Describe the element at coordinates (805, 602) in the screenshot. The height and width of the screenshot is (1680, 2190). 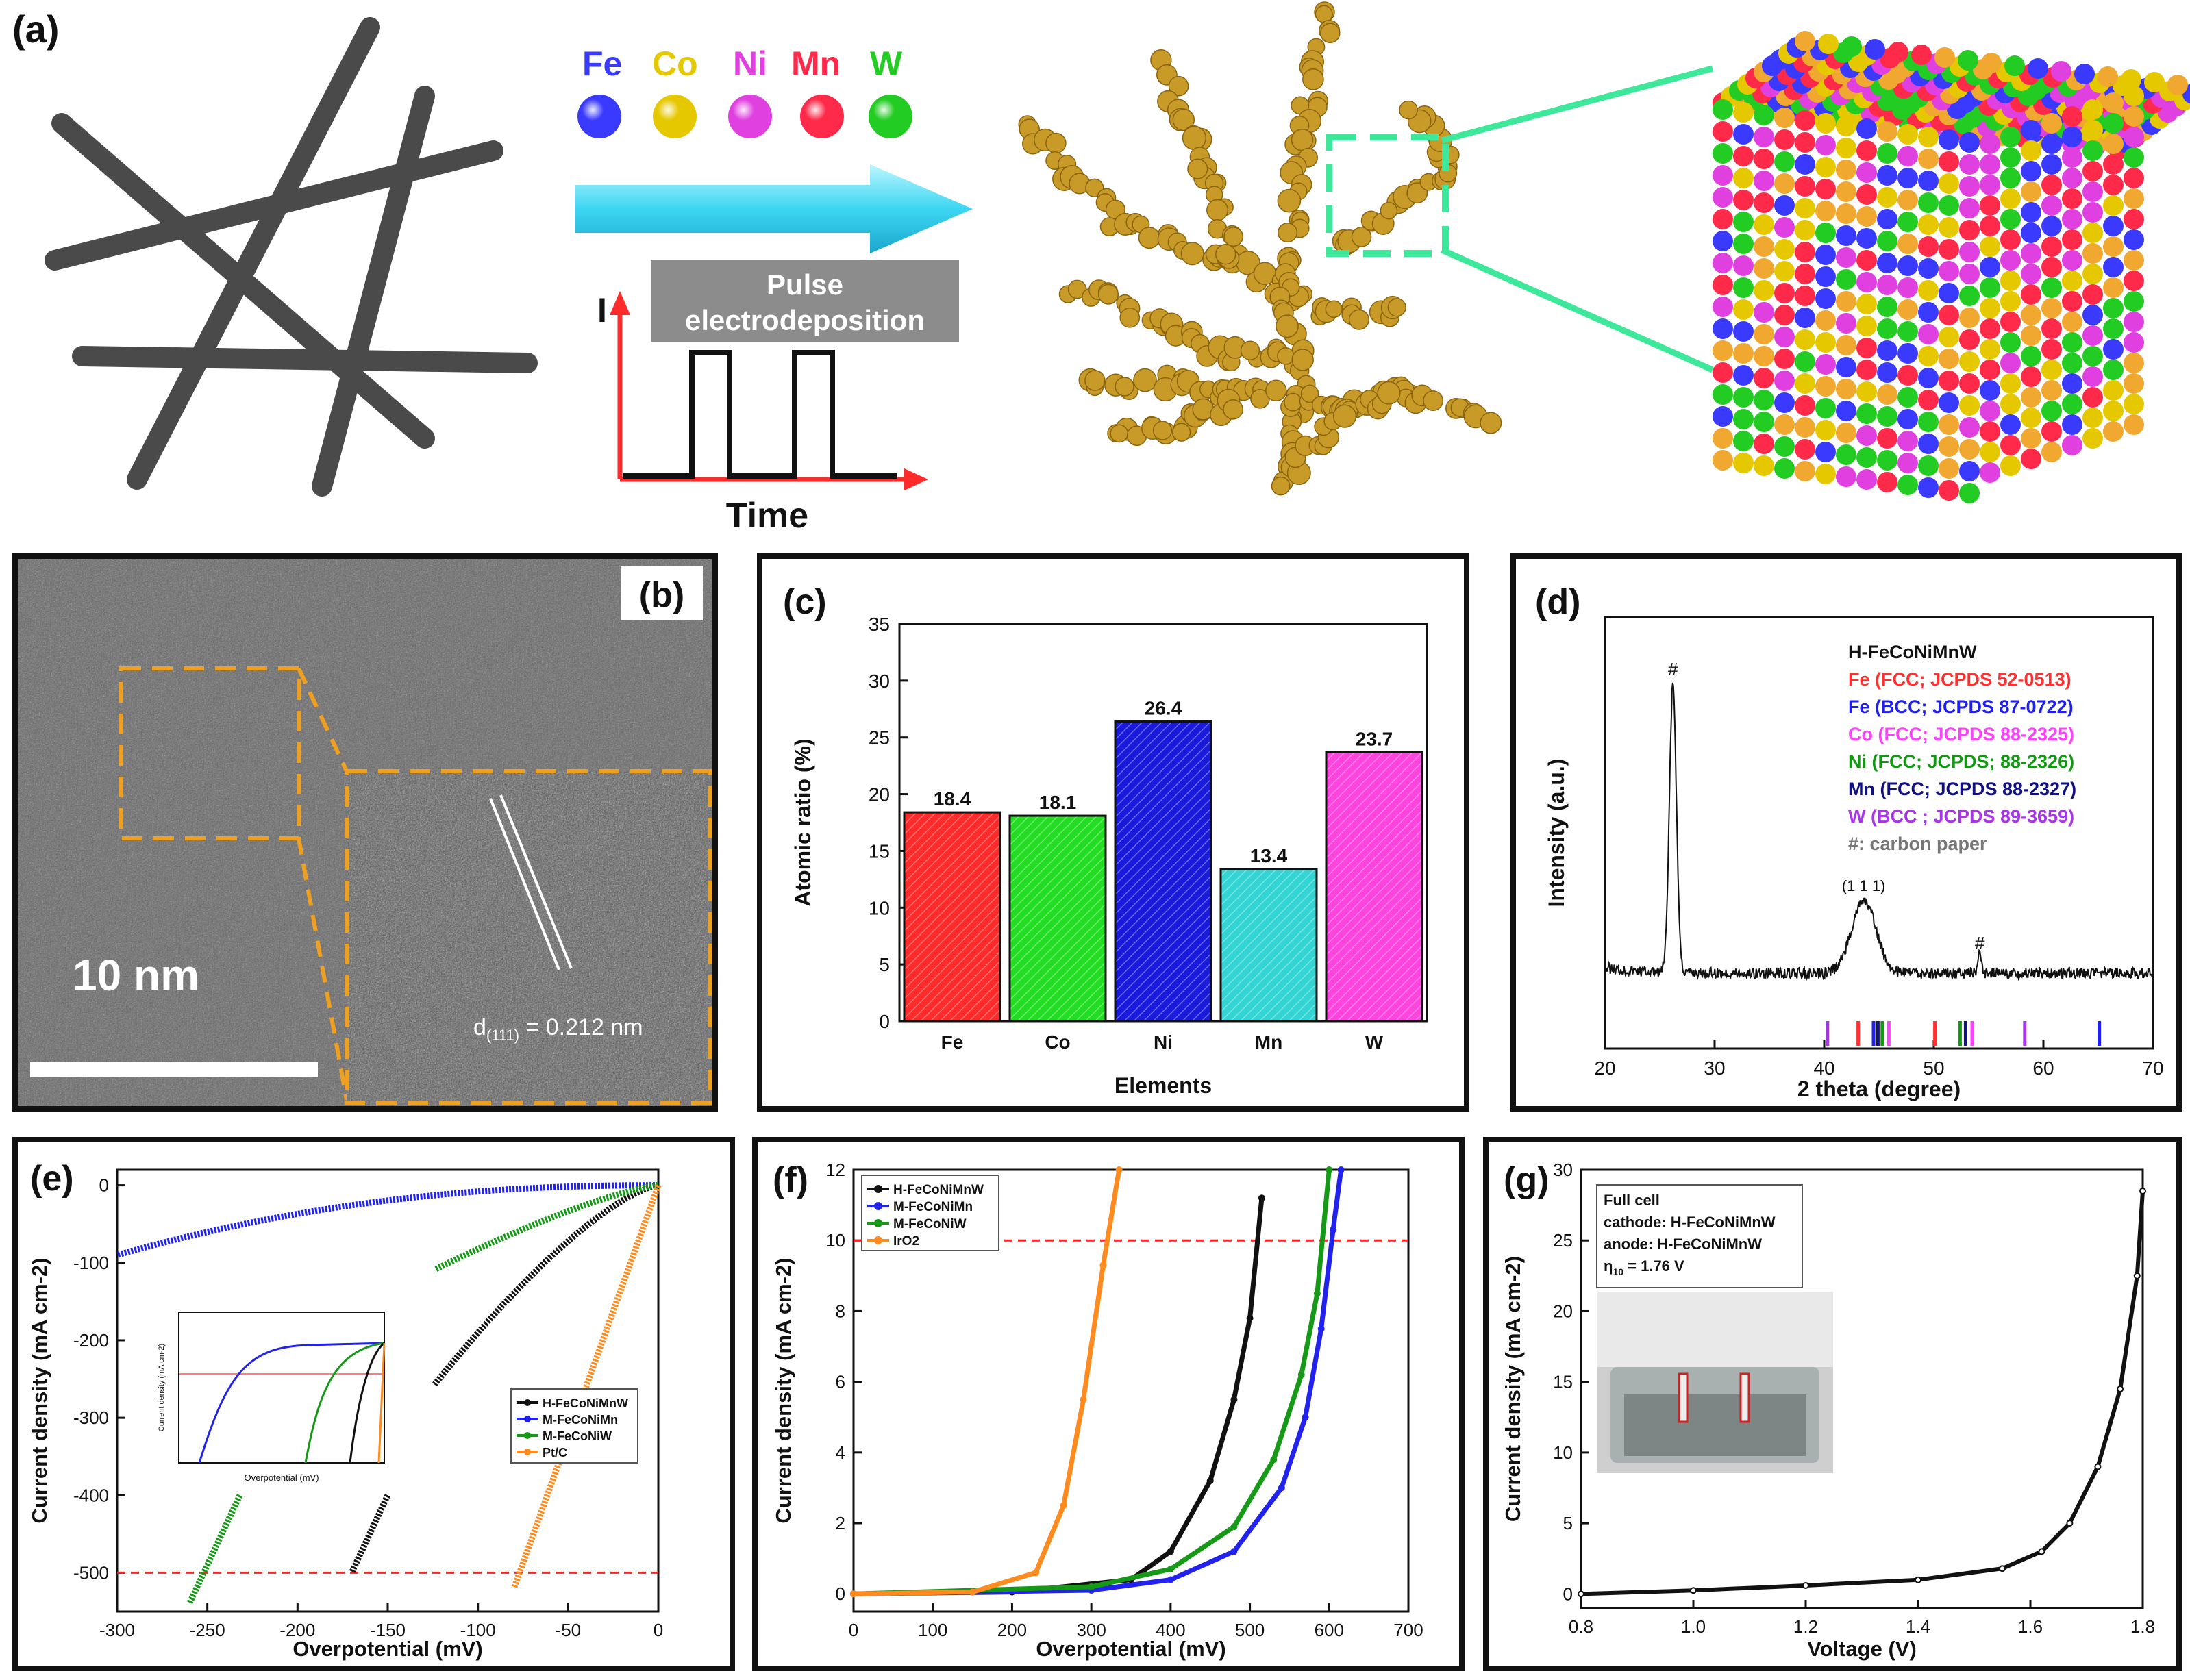
I see `panel-c-label: (c)` at that location.